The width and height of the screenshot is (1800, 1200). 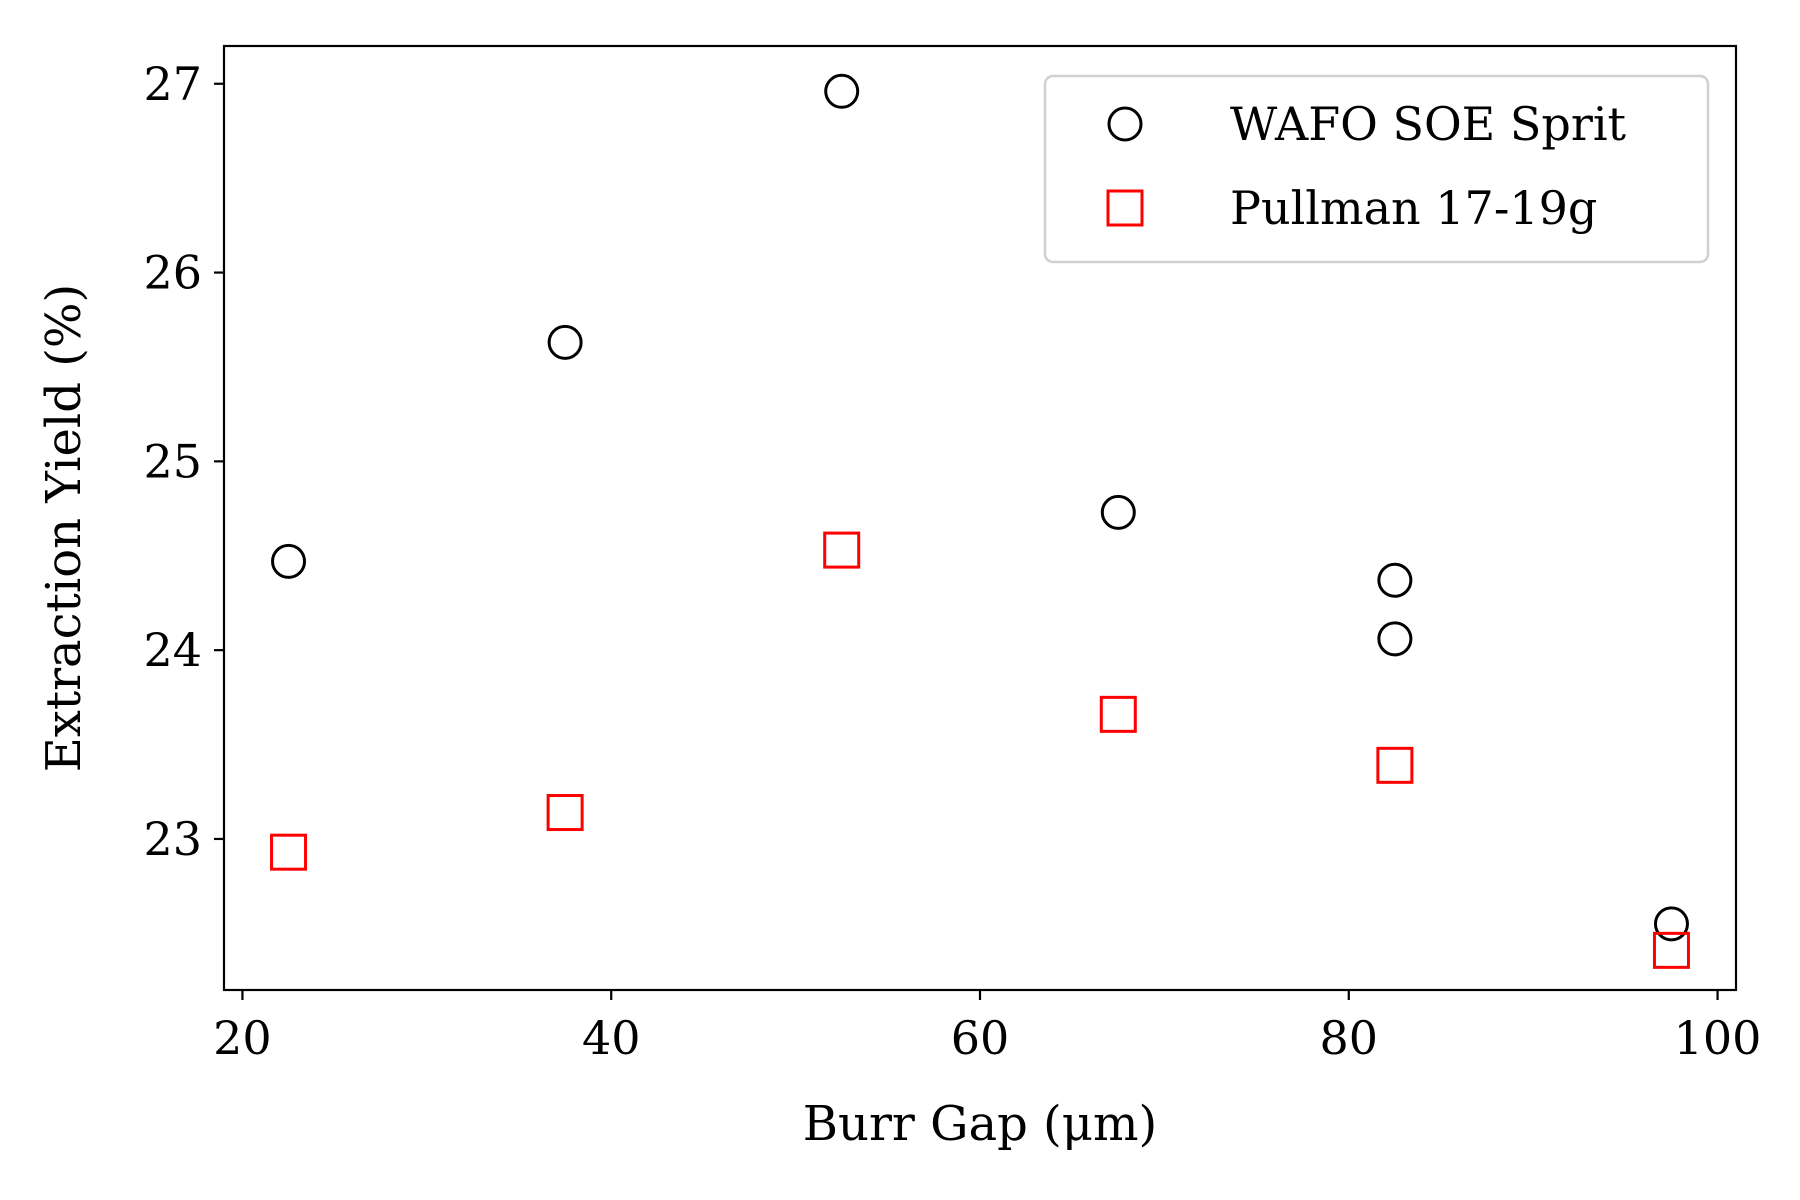 What do you see at coordinates (1125, 208) in the screenshot?
I see `legend-square-marker` at bounding box center [1125, 208].